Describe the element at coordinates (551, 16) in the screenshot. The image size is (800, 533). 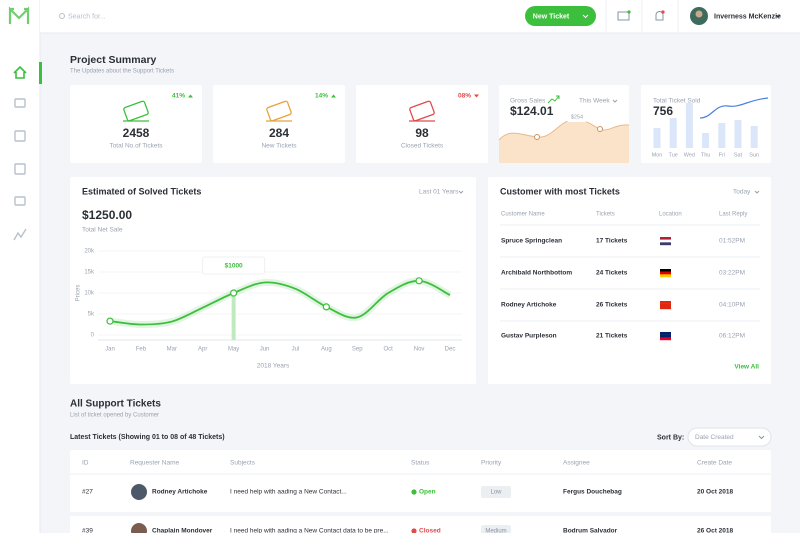
I see `new-ticket-label: New Ticket` at that location.